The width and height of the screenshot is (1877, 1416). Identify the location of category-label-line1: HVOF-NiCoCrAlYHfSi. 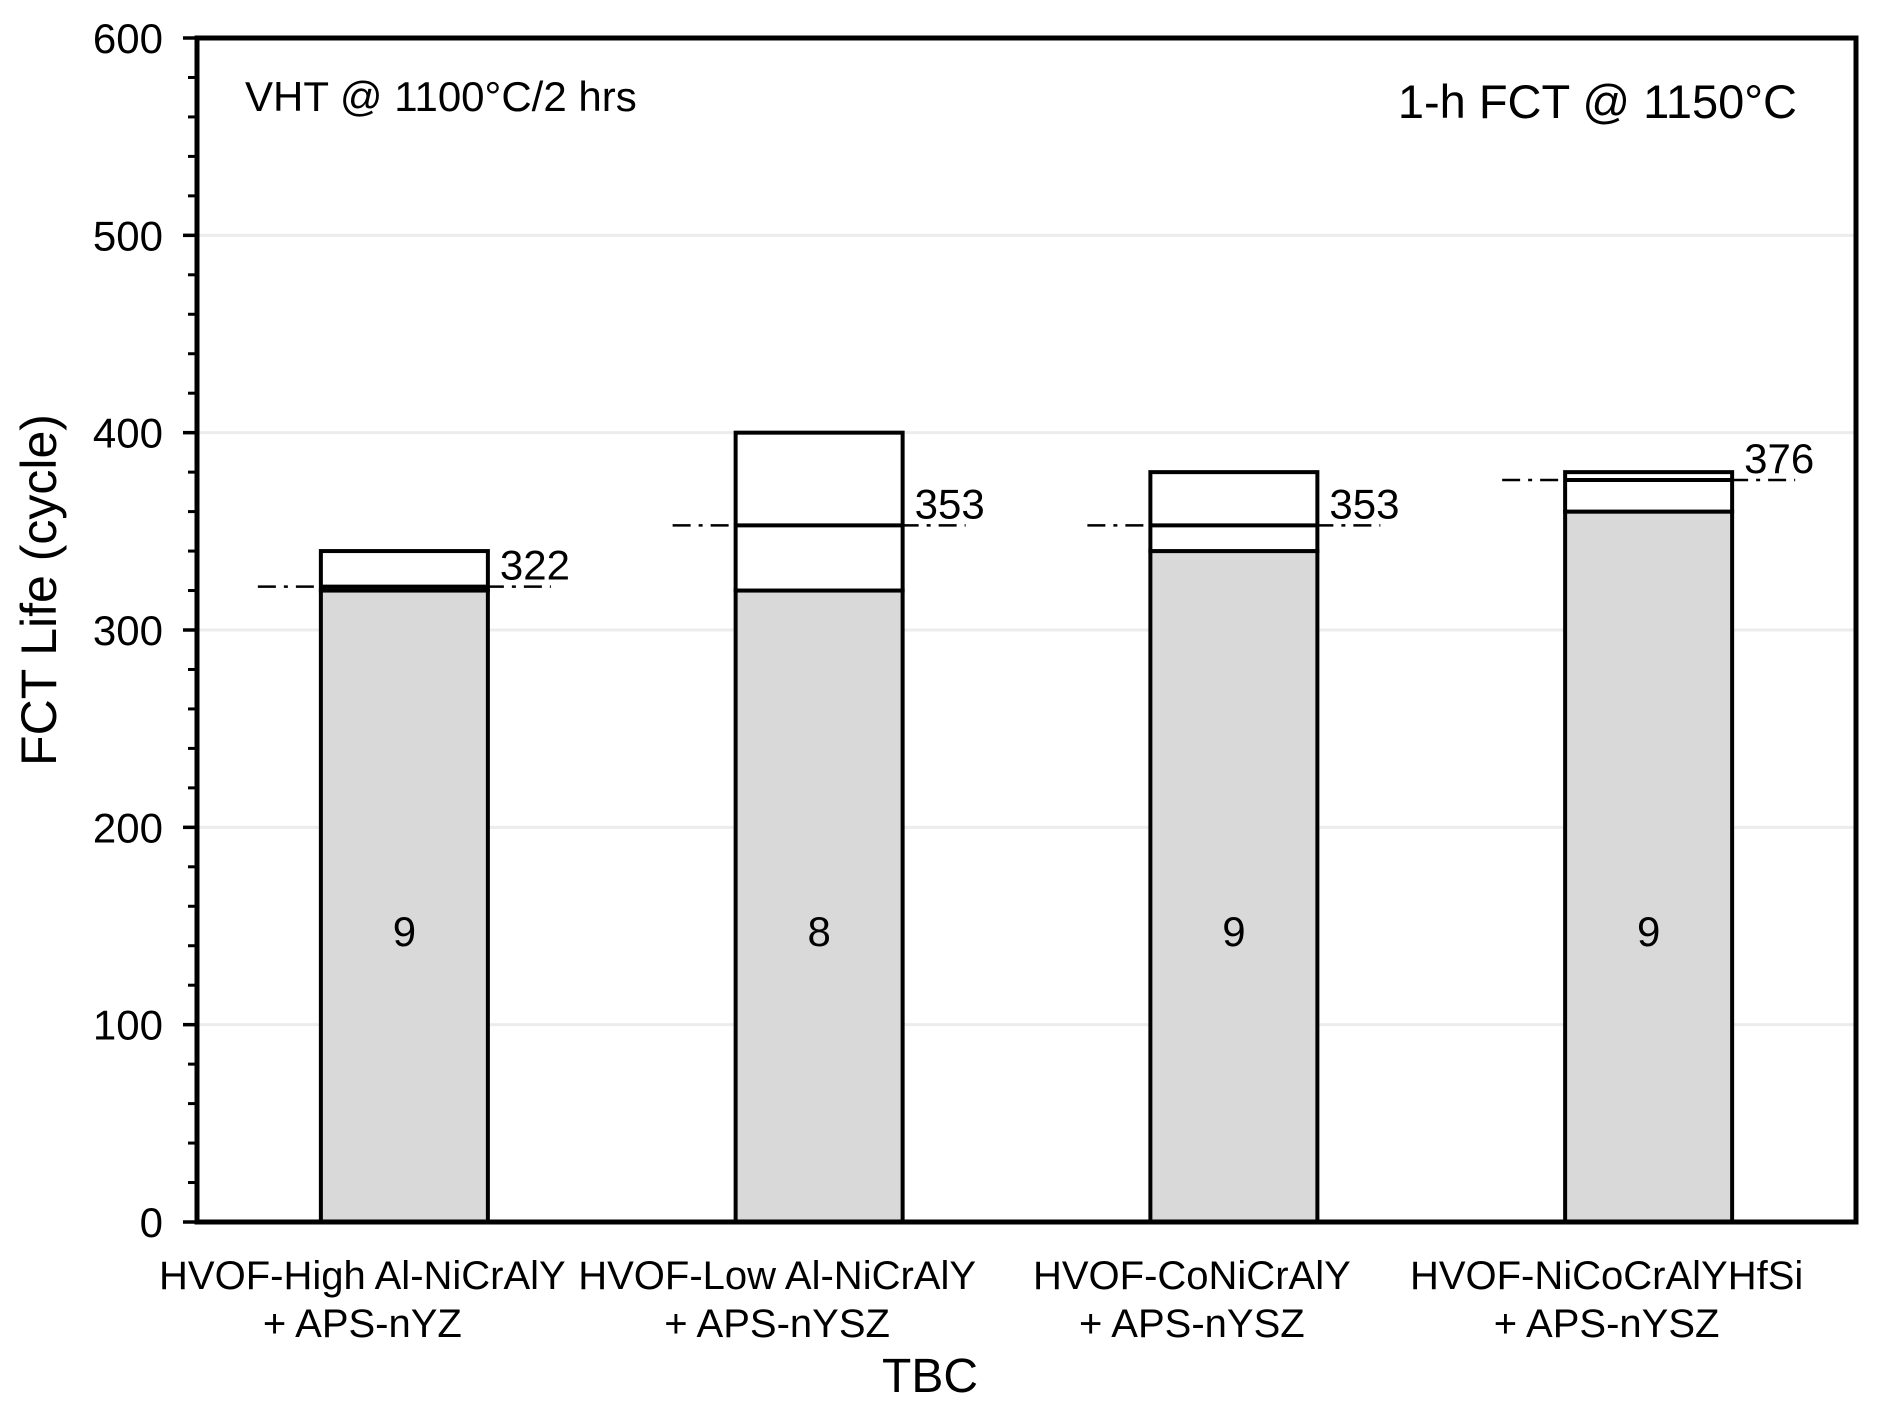
(1606, 1276).